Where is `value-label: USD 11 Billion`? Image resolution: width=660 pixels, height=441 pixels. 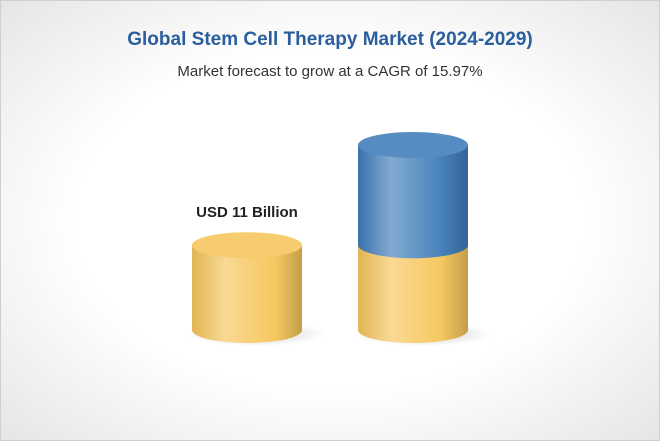
value-label: USD 11 Billion is located at coordinates (247, 212).